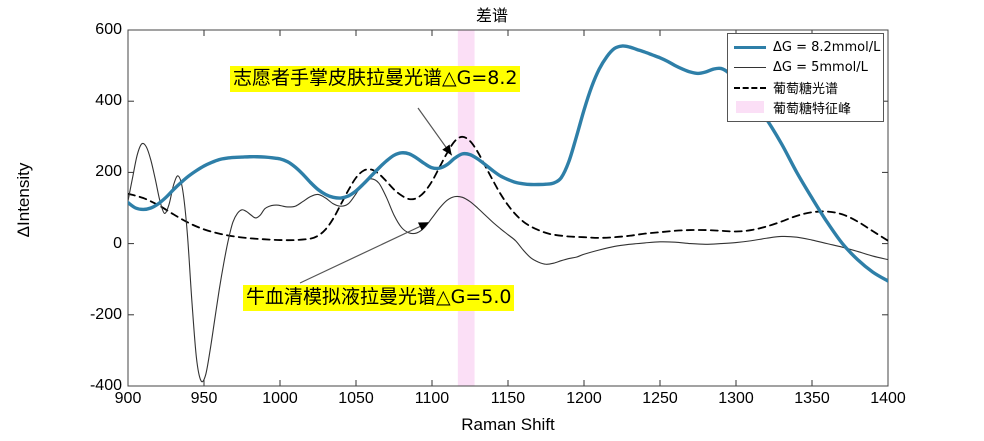 The image size is (984, 441). What do you see at coordinates (736, 398) in the screenshot?
I see `x-tick-label: 1300` at bounding box center [736, 398].